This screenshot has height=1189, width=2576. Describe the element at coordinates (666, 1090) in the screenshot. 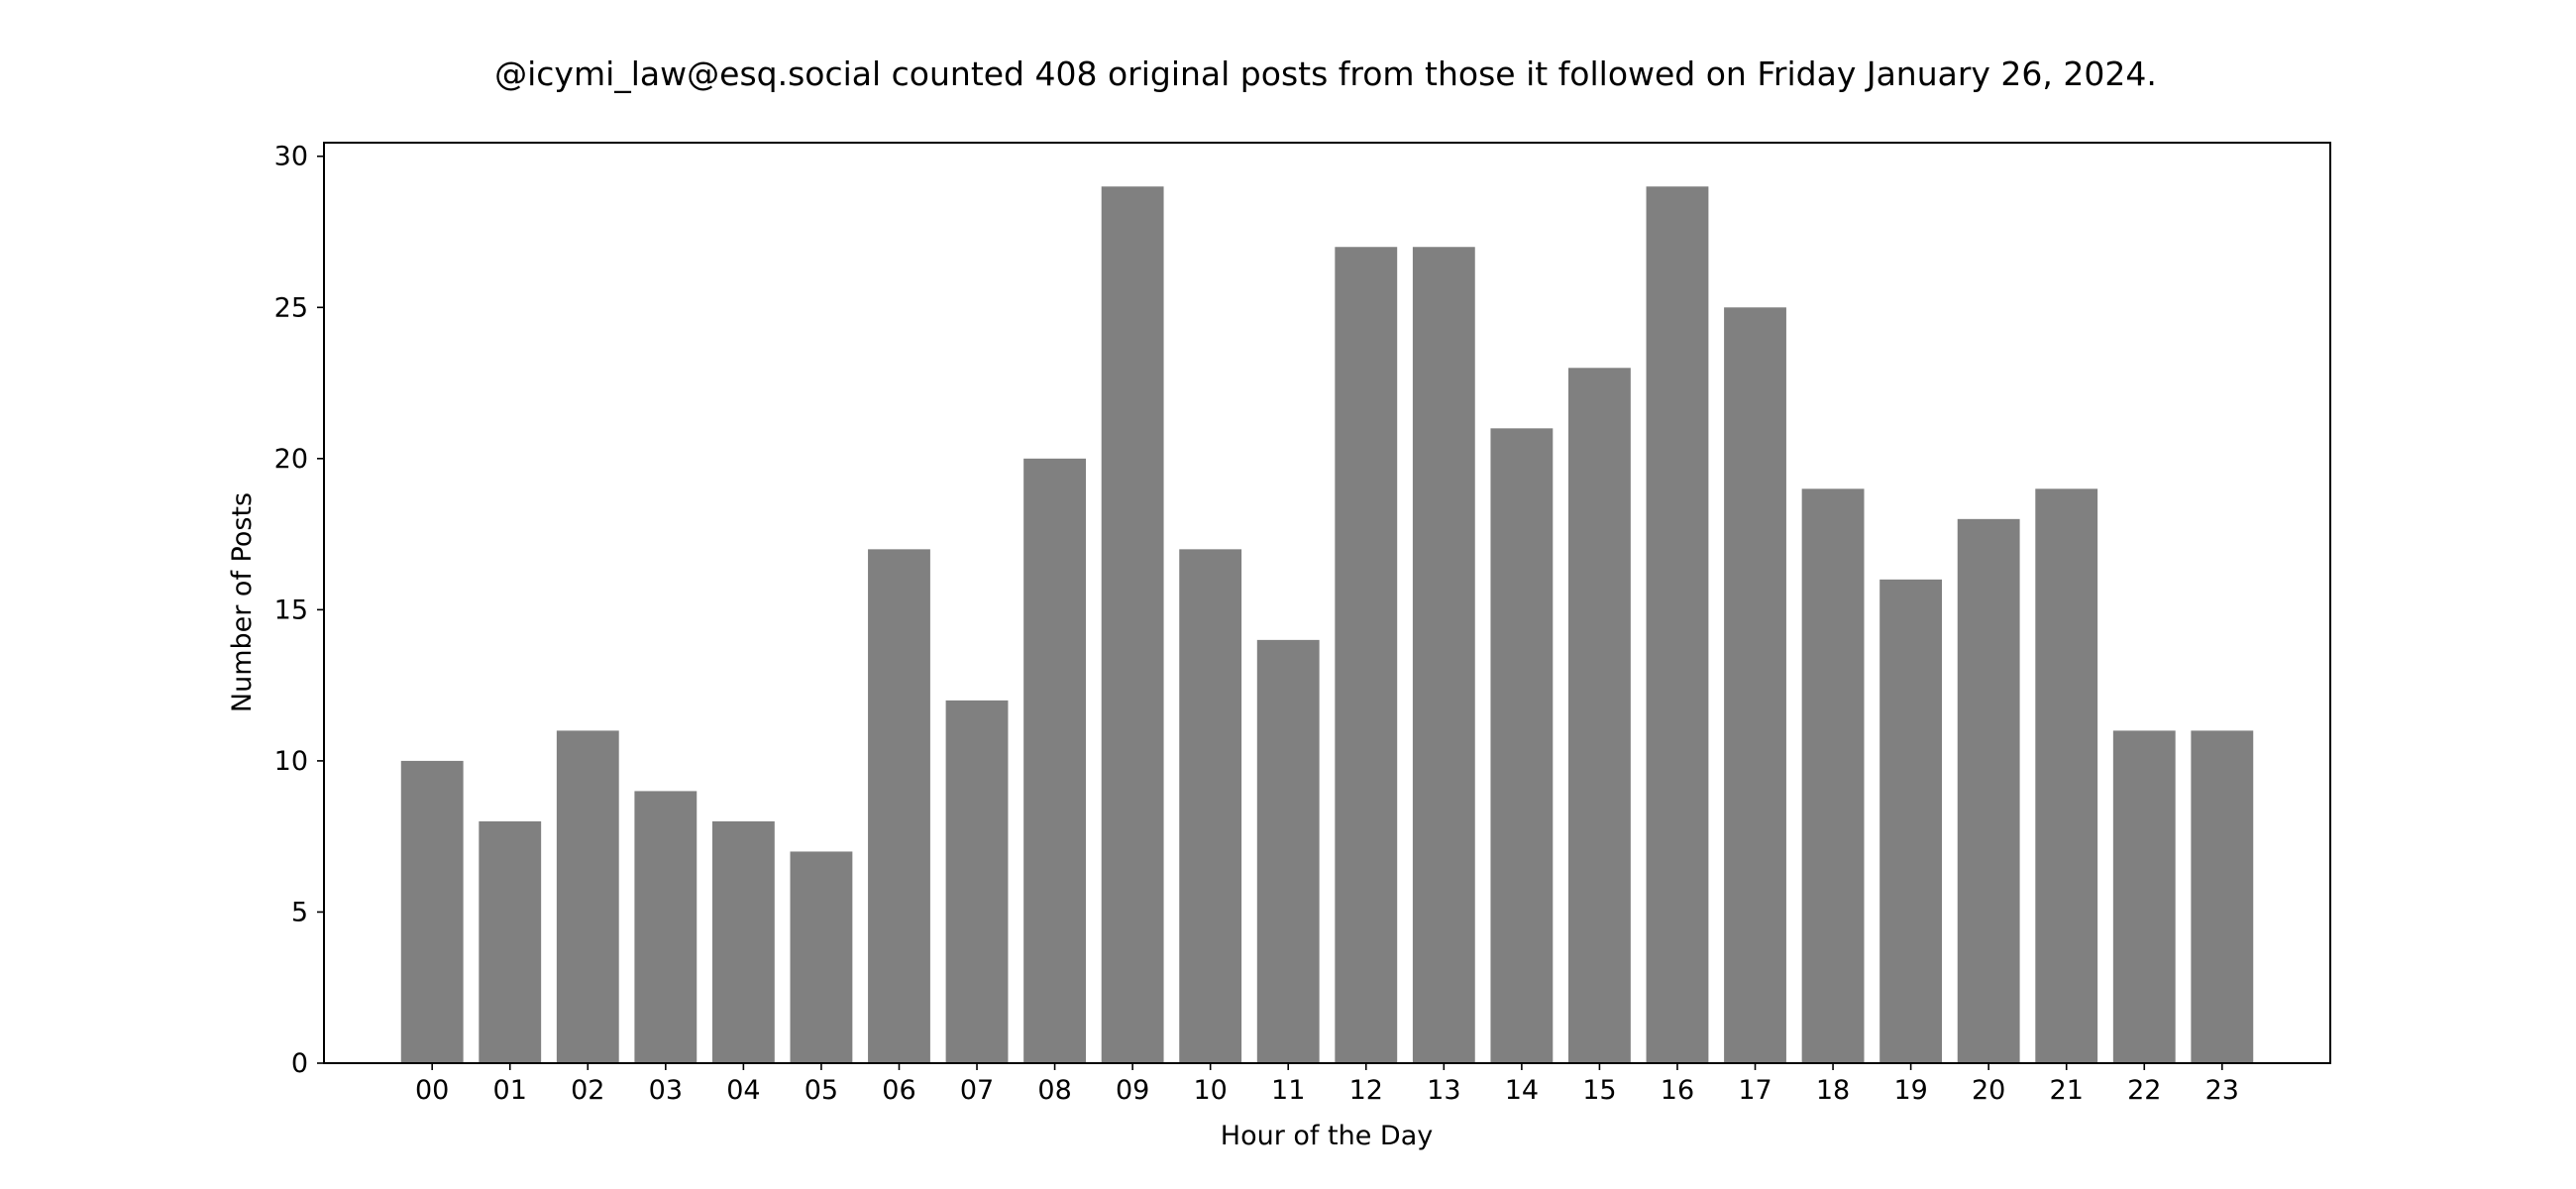

I see `x-tick-label: 03` at that location.